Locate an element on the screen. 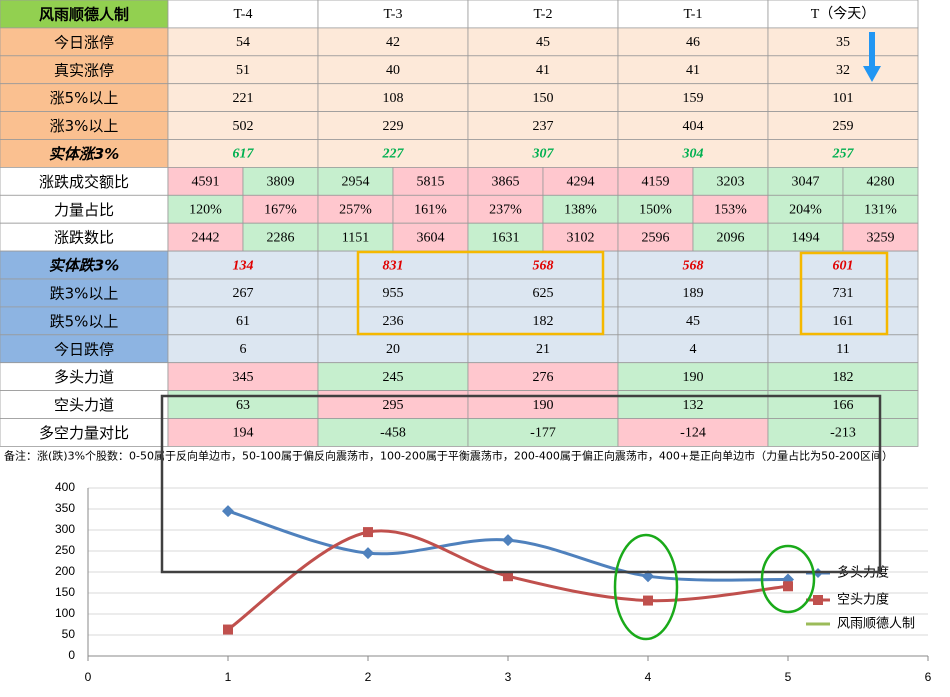 The image size is (950, 697). header-cell: T-1 is located at coordinates (693, 14).